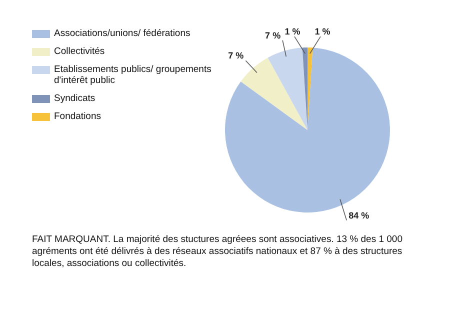 Image resolution: width=450 pixels, height=327 pixels. I want to click on legend-label: Collectivités, so click(79, 51).